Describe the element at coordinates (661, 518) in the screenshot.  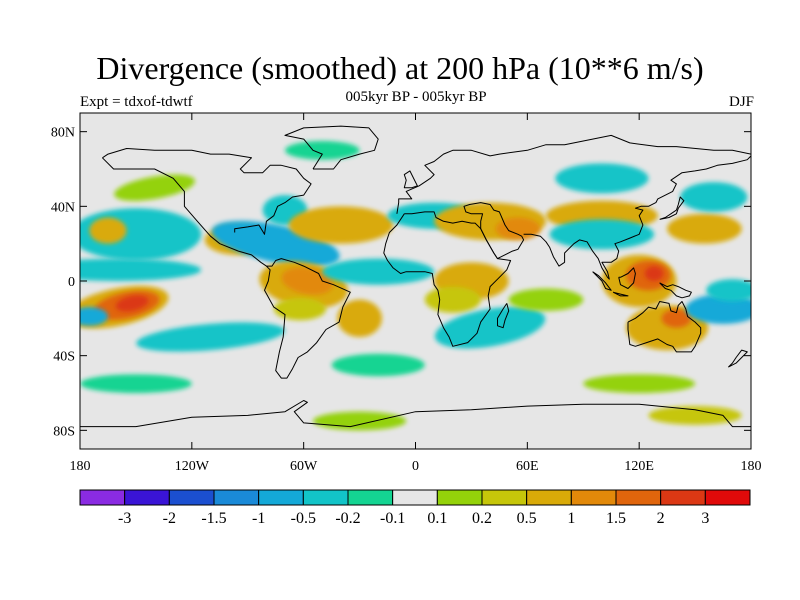
I see `colorbar-label: 2` at that location.